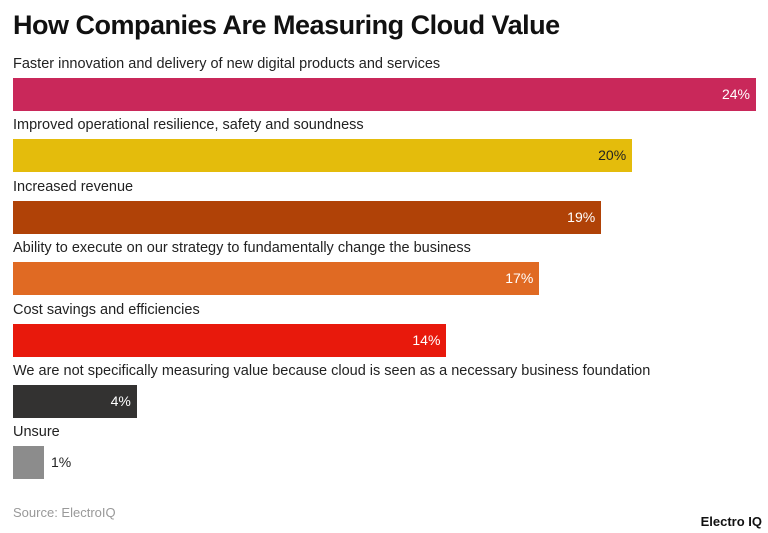  I want to click on brand-logo: Electro IQ, so click(731, 521).